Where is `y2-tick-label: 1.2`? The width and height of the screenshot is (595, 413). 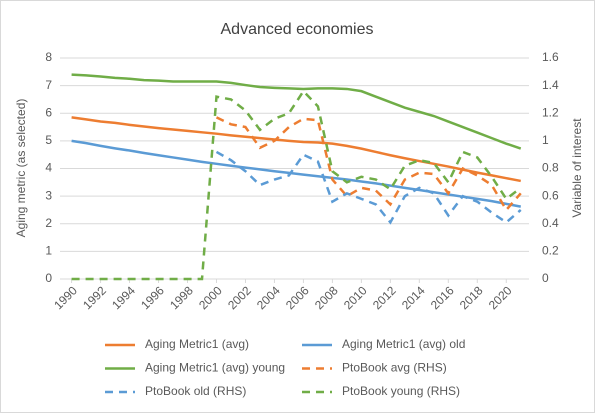 y2-tick-label: 1.2 is located at coordinates (550, 112).